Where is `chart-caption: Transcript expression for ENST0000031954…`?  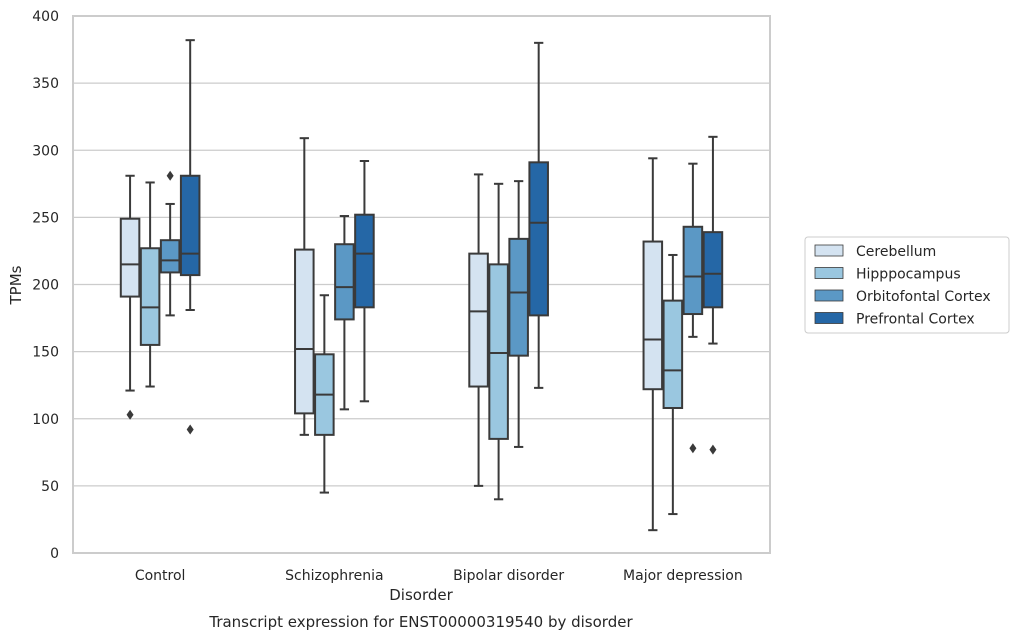 chart-caption: Transcript expression for ENST0000031954… is located at coordinates (420, 622).